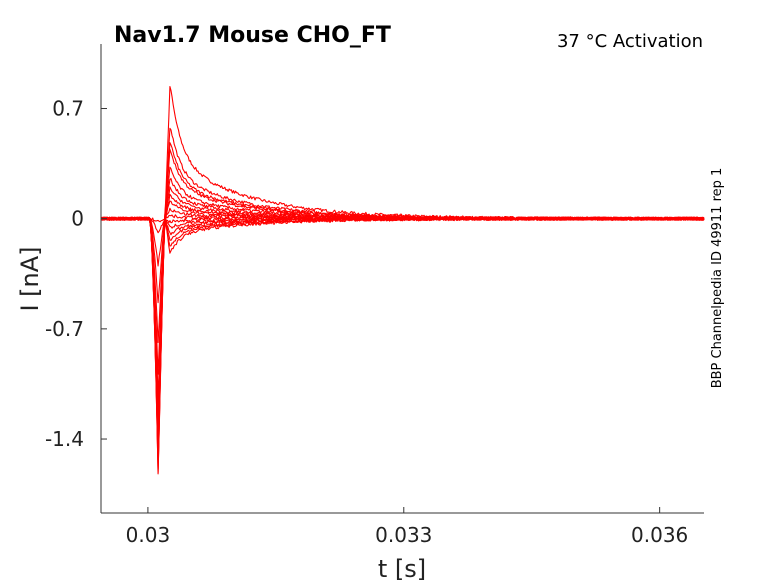 The image size is (778, 583). Describe the element at coordinates (77, 219) in the screenshot. I see `y-tick-label: 0` at that location.